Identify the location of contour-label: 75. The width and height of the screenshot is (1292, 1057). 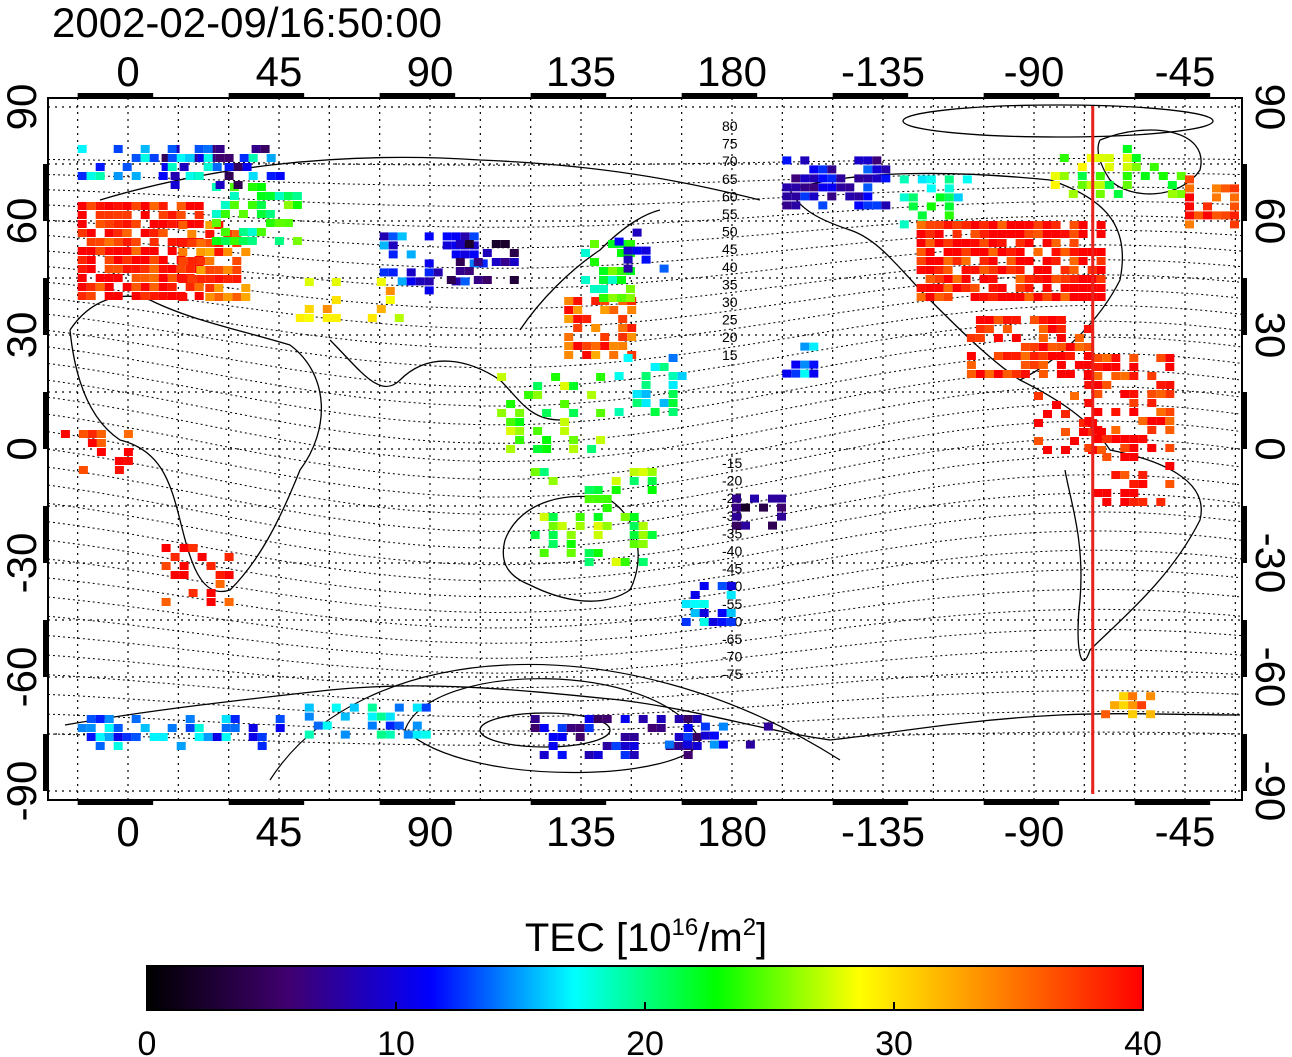
(730, 144).